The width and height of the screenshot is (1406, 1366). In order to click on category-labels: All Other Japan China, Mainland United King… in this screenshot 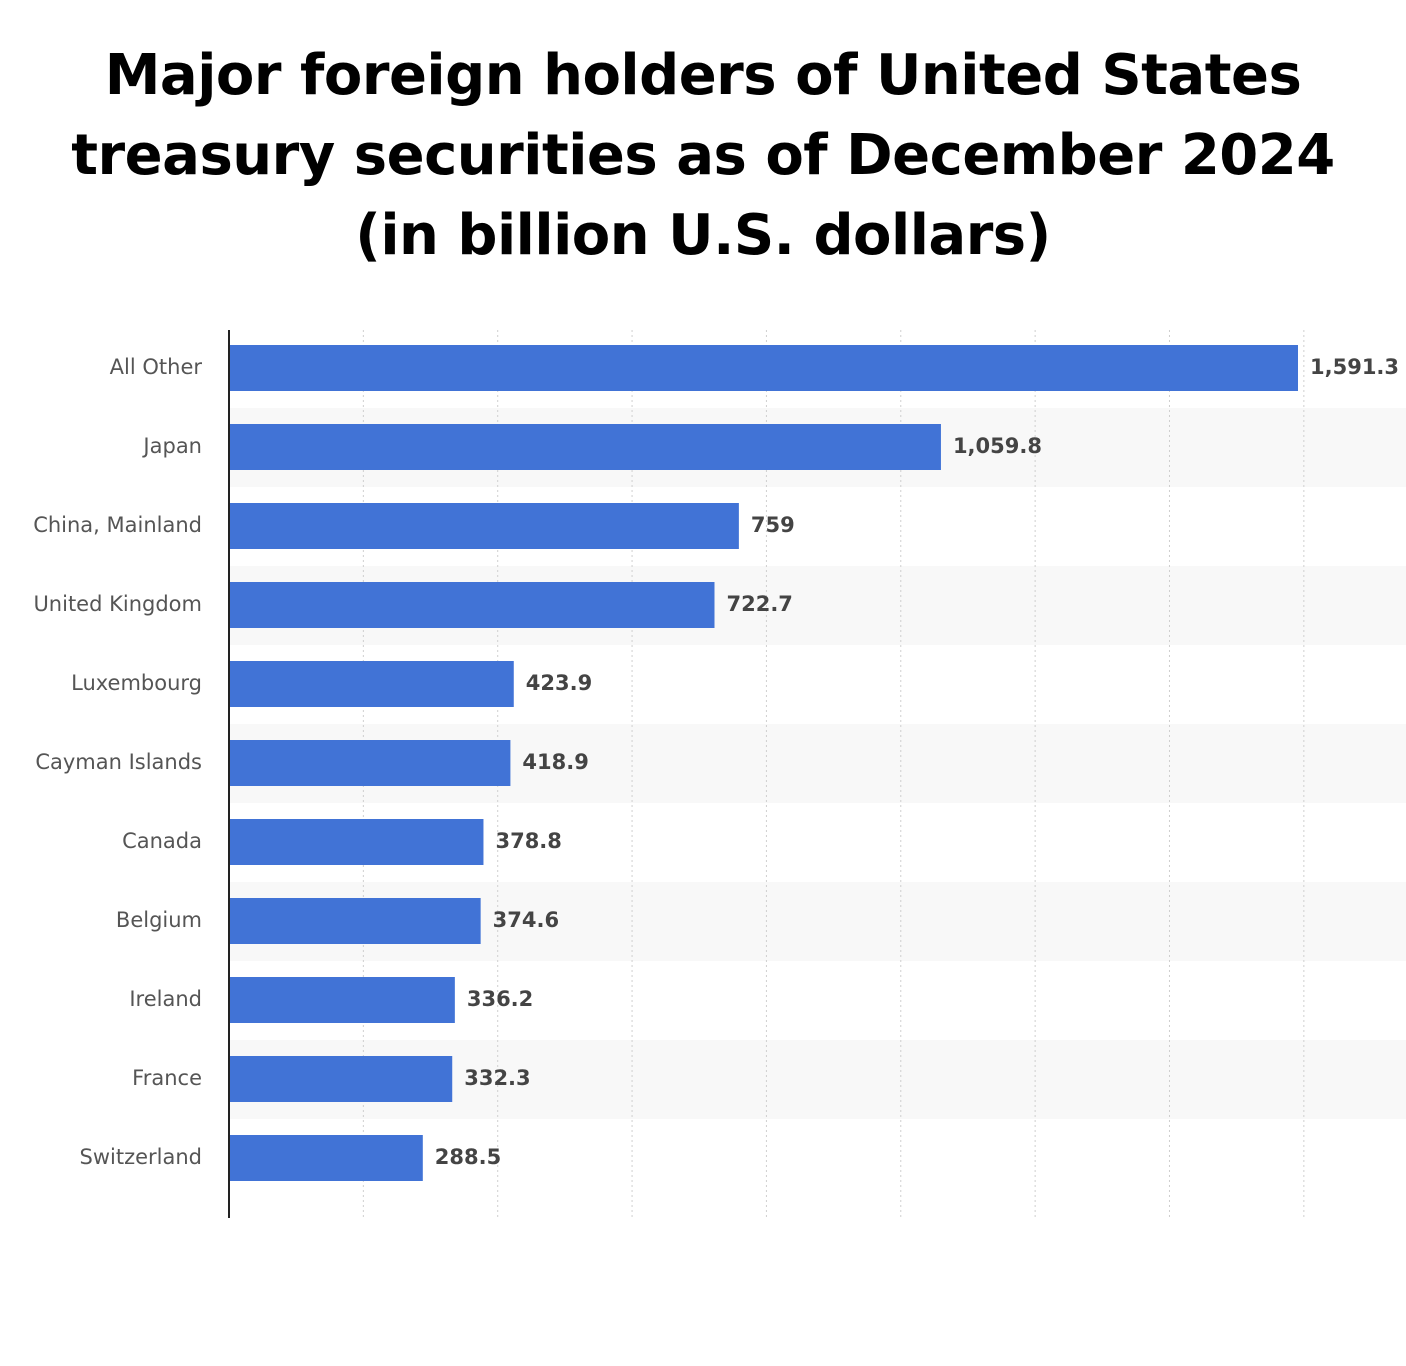, I will do `click(117, 762)`.